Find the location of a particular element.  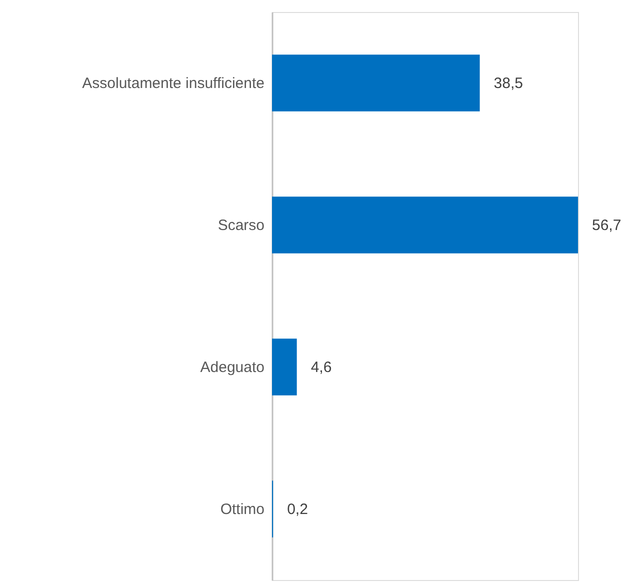

y-tick-label: Ottimo is located at coordinates (242, 509).